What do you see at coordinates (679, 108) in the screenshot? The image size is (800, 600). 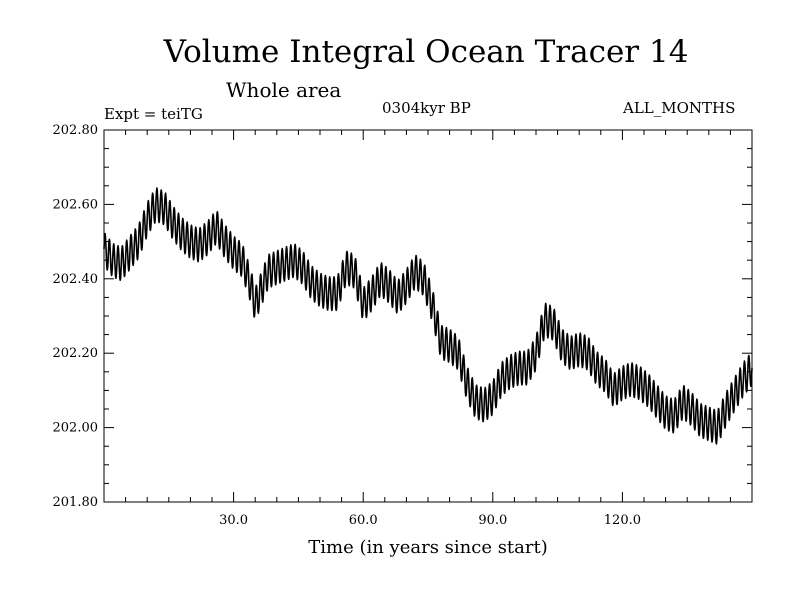 I see `months-label: ALL_MONTHS` at bounding box center [679, 108].